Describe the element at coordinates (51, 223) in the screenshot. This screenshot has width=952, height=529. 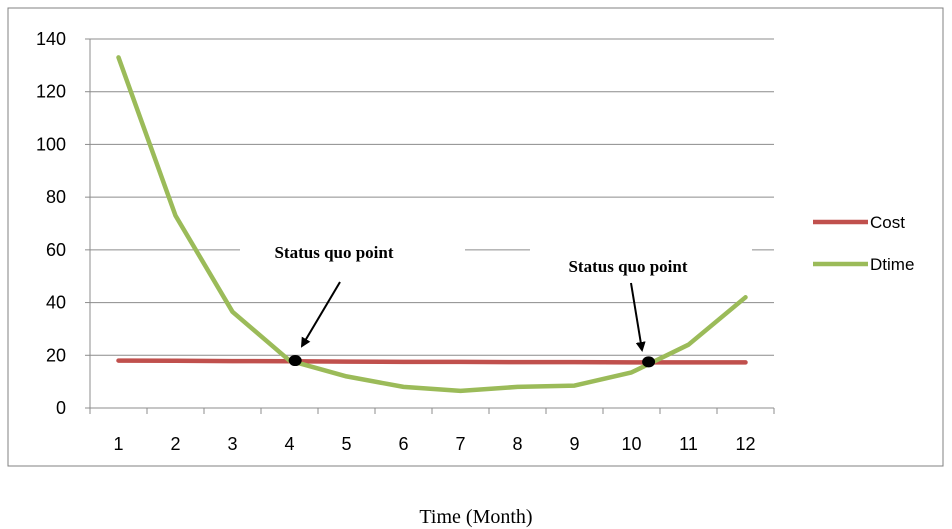
I see `y-tick-labels: 0 20 40 60 80 100 120 140` at that location.